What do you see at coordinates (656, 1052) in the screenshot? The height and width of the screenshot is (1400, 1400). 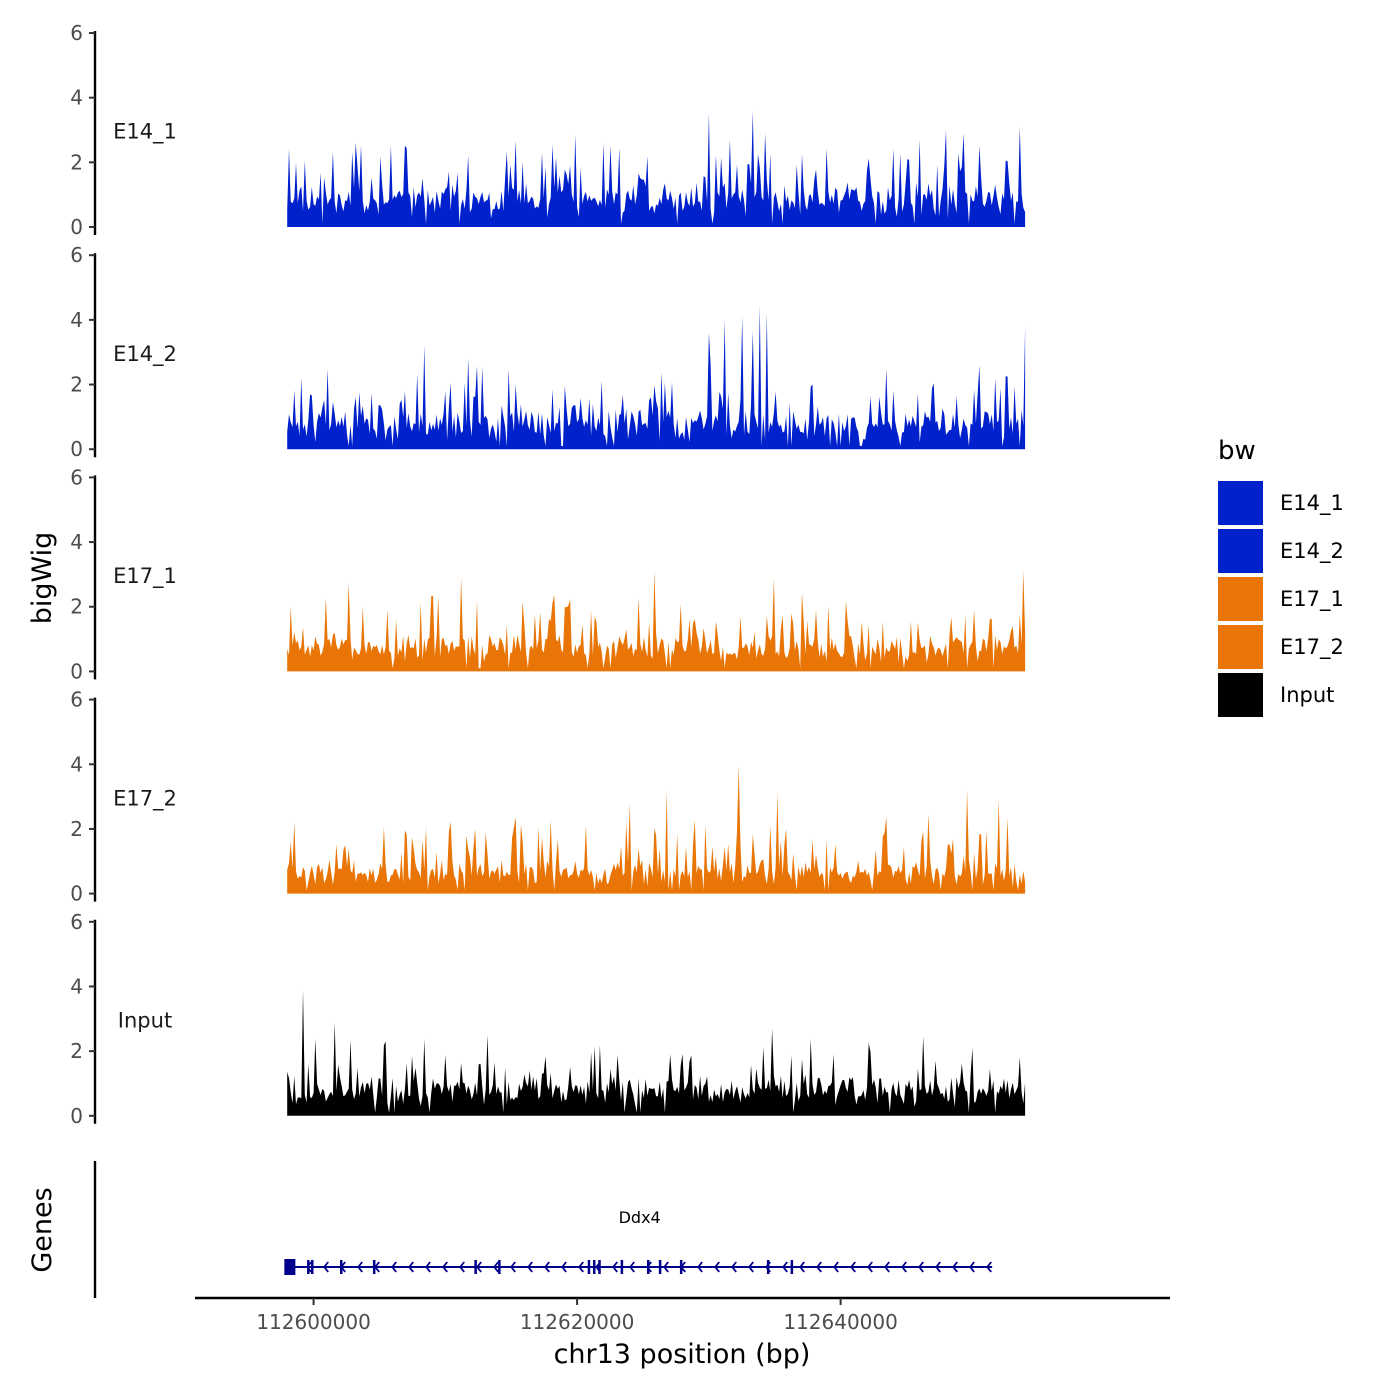 I see `coverage-area-Input` at bounding box center [656, 1052].